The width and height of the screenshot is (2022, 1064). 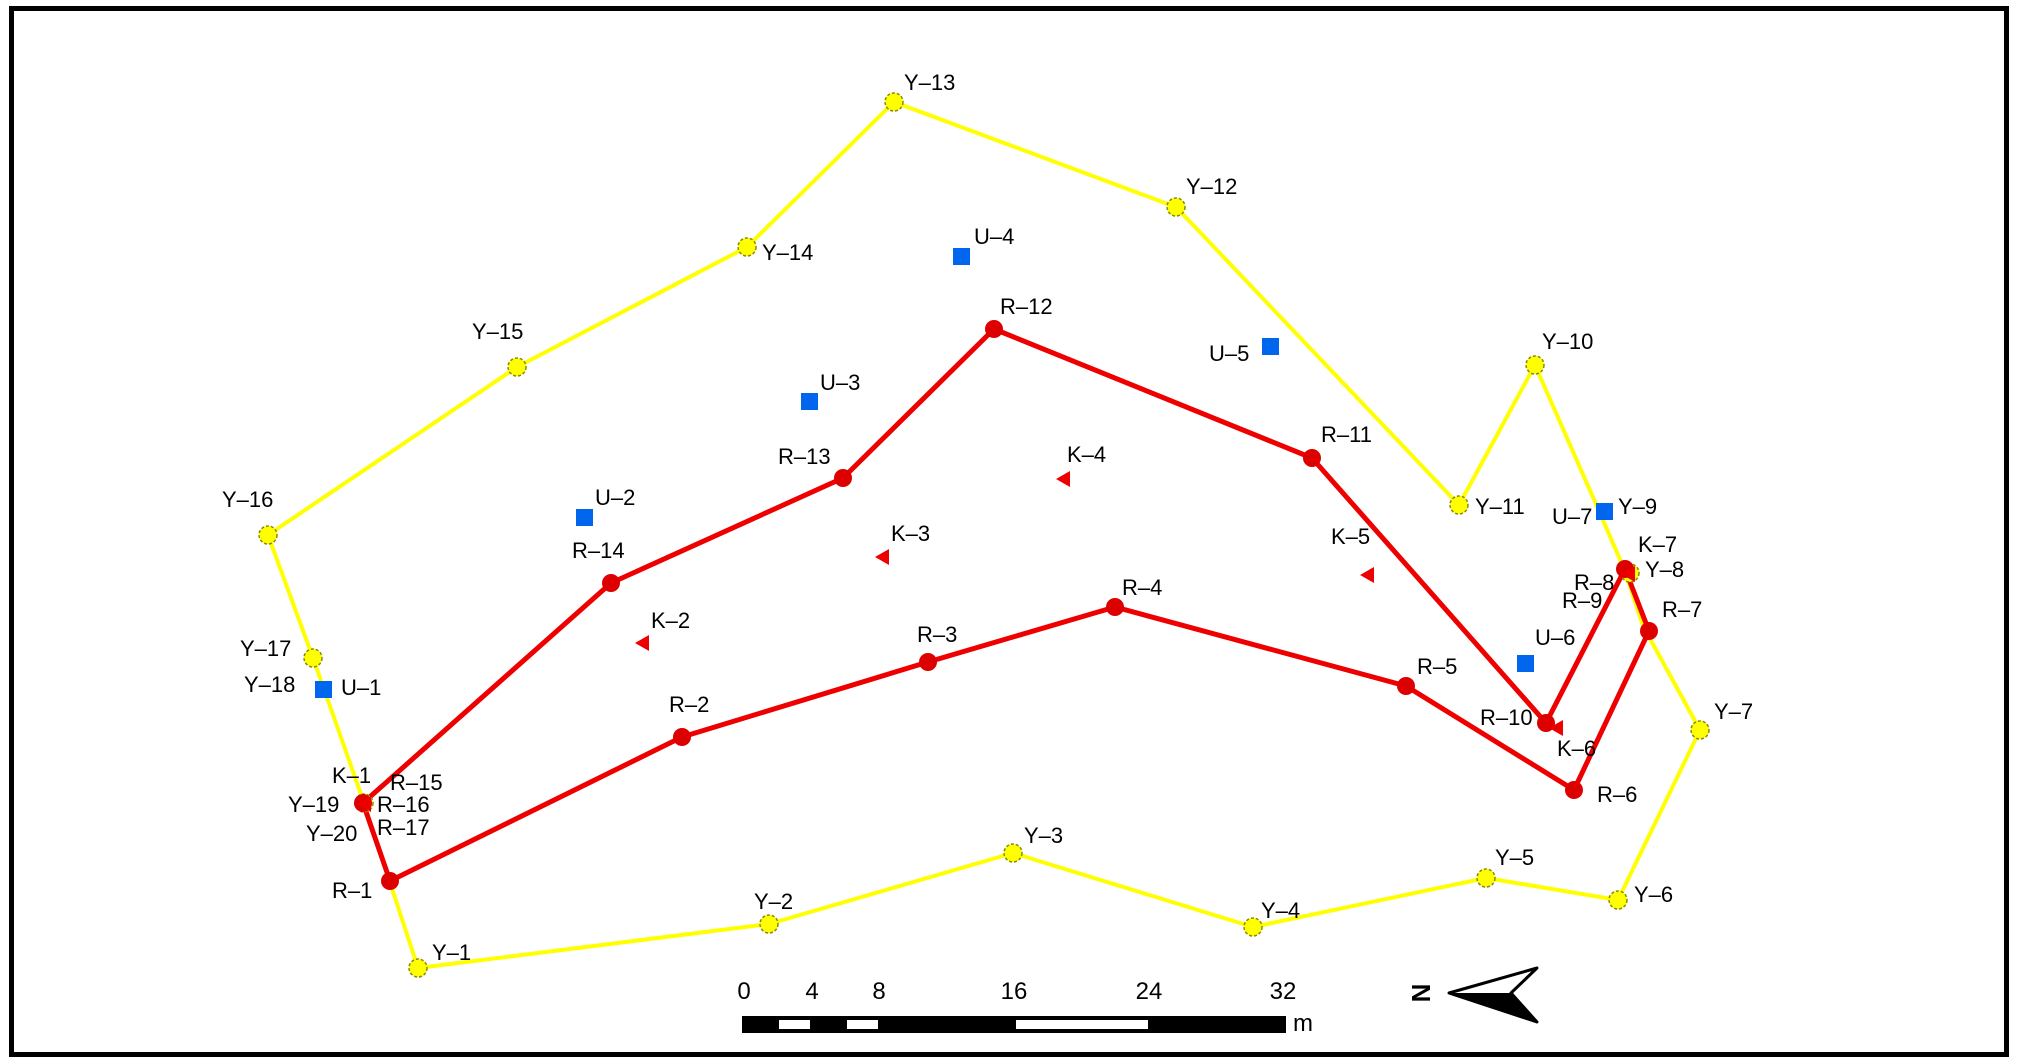 What do you see at coordinates (1733, 711) in the screenshot?
I see `label-y-7: Y–7` at bounding box center [1733, 711].